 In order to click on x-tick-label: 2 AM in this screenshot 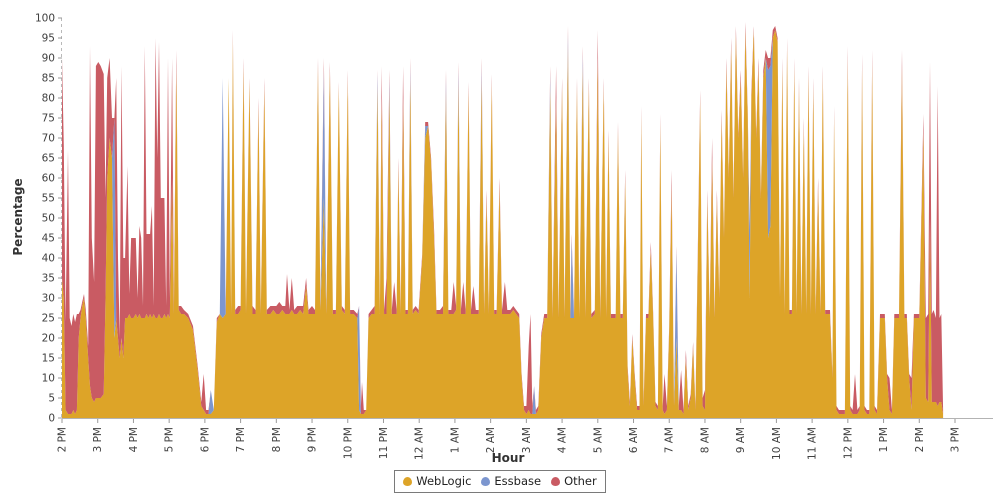, I will do `click(491, 440)`.